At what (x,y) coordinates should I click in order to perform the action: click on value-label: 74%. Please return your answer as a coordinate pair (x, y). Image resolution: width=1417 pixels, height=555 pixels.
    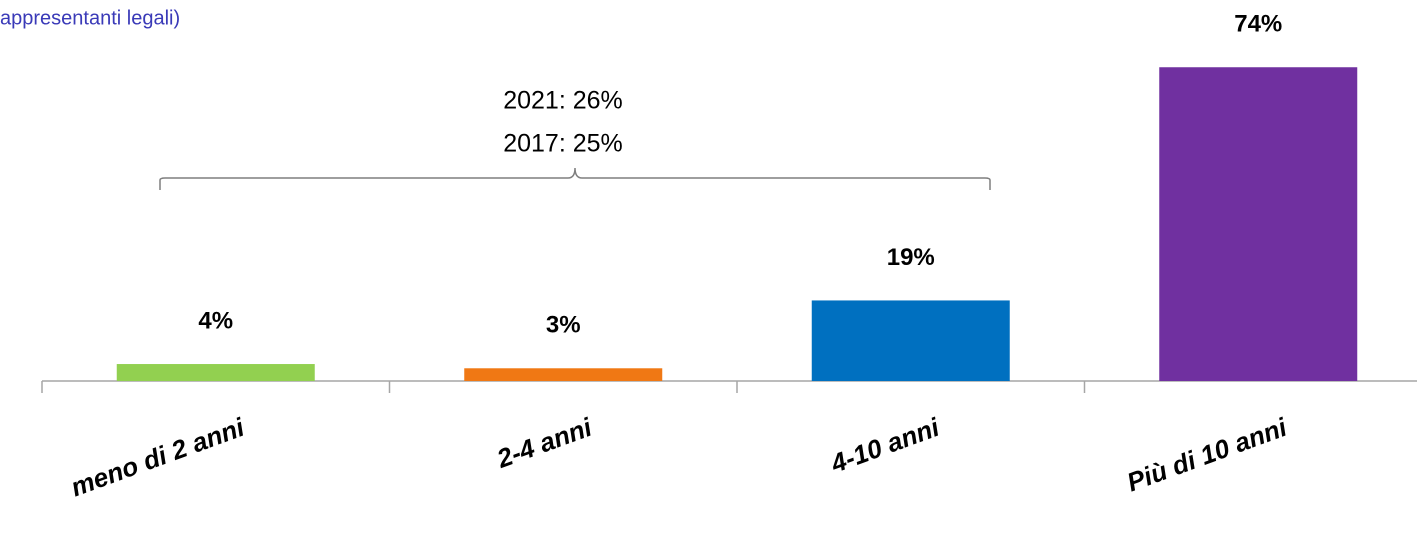
    Looking at the image, I should click on (1258, 24).